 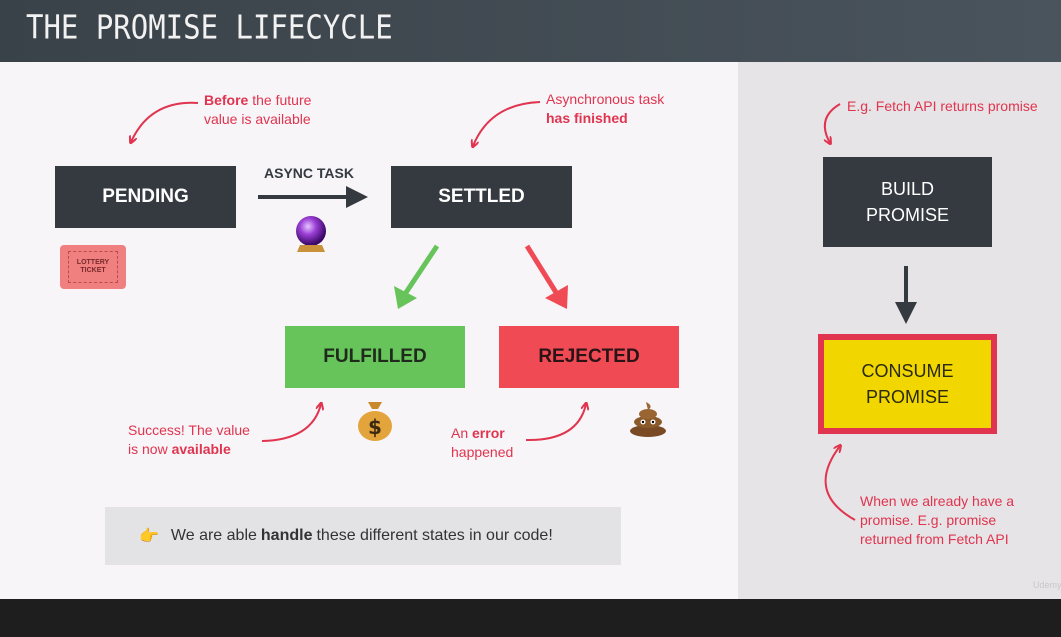 What do you see at coordinates (481, 197) in the screenshot?
I see `settled-box: SETTLED` at bounding box center [481, 197].